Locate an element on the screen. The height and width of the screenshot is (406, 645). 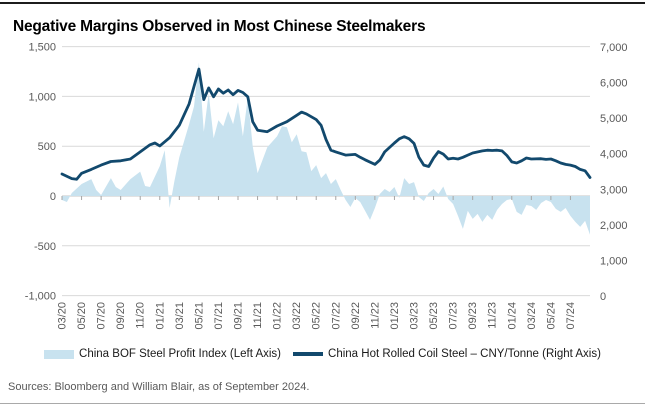
x-axis-tick-label: 01/24 is located at coordinates (512, 316).